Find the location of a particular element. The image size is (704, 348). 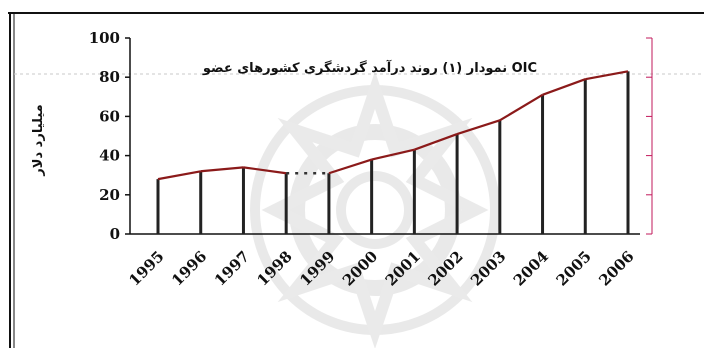

x-tick-label: 1996 is located at coordinates (189, 268).